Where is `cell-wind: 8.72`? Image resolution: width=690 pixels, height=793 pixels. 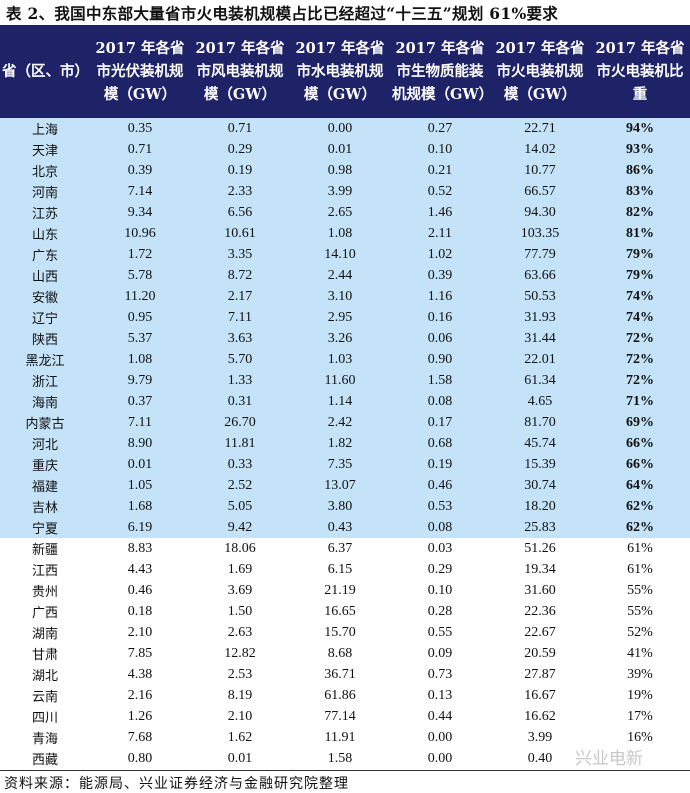 cell-wind: 8.72 is located at coordinates (240, 275).